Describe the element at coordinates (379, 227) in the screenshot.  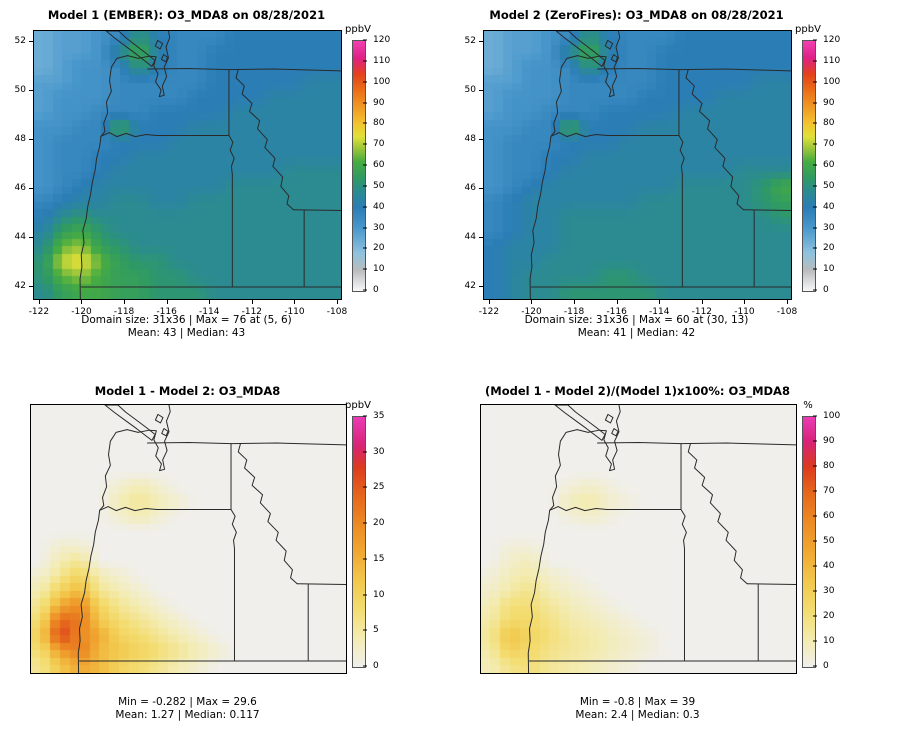
I see `colorbar-tick-label: 30` at that location.